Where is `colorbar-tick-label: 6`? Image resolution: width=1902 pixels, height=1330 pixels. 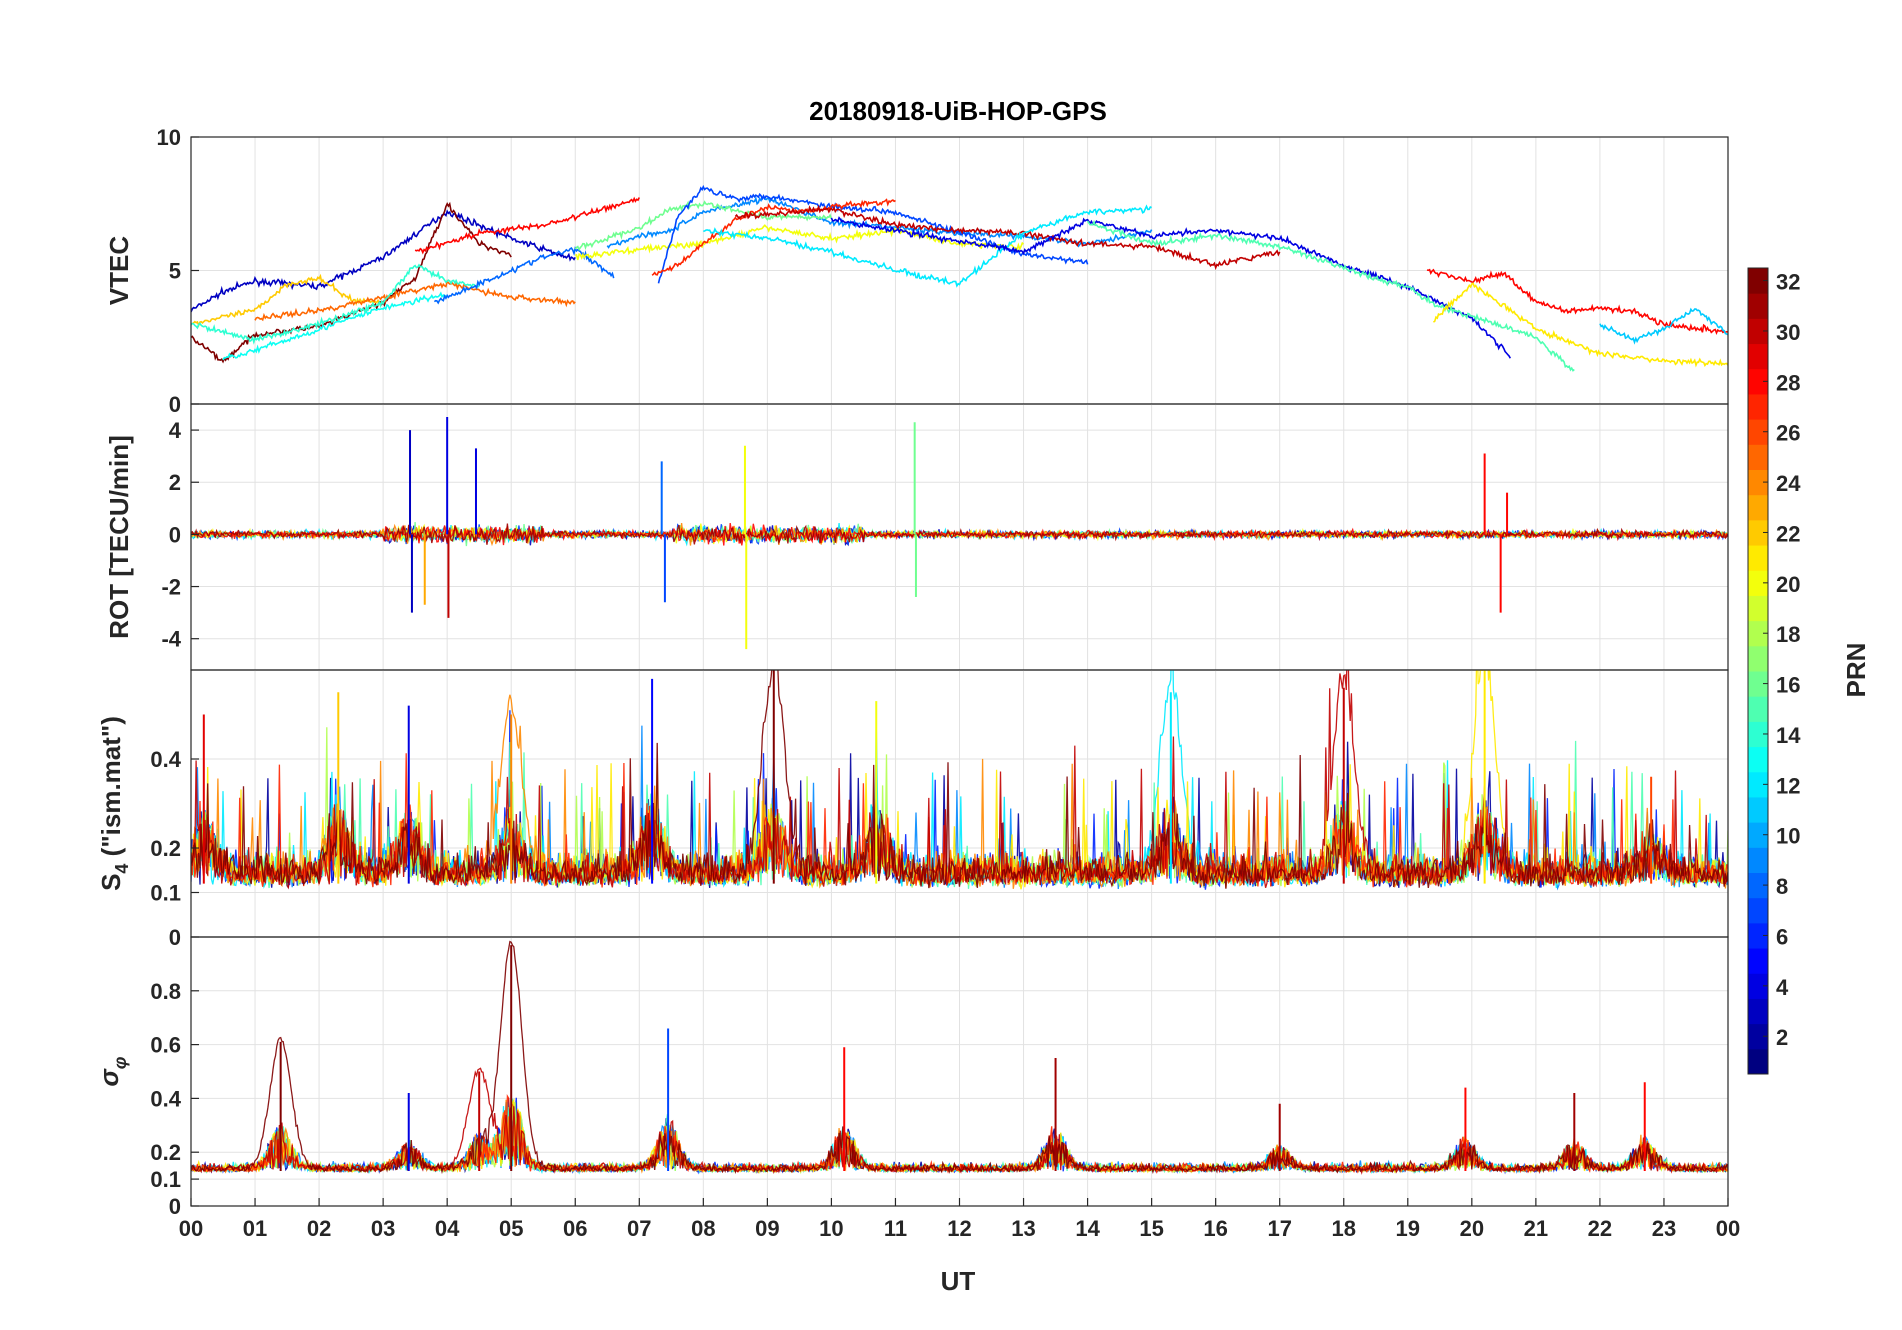
colorbar-tick-label: 6 is located at coordinates (1782, 936).